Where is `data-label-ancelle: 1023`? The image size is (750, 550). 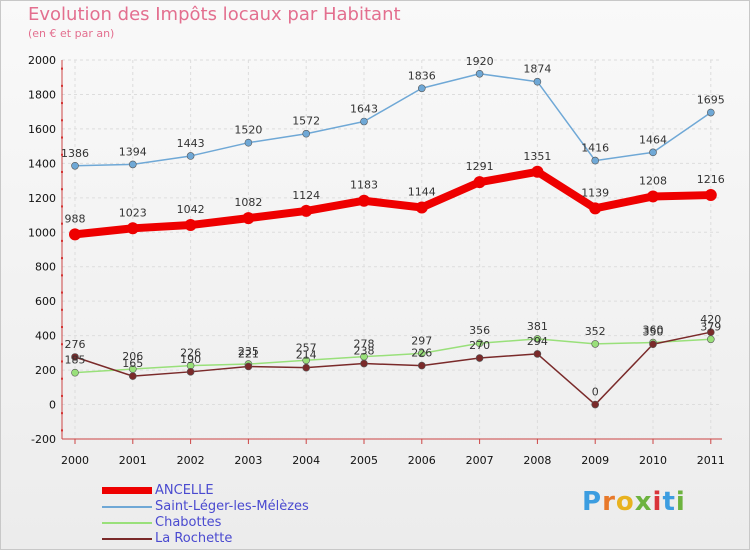
data-label-ancelle: 1023 is located at coordinates (133, 212).